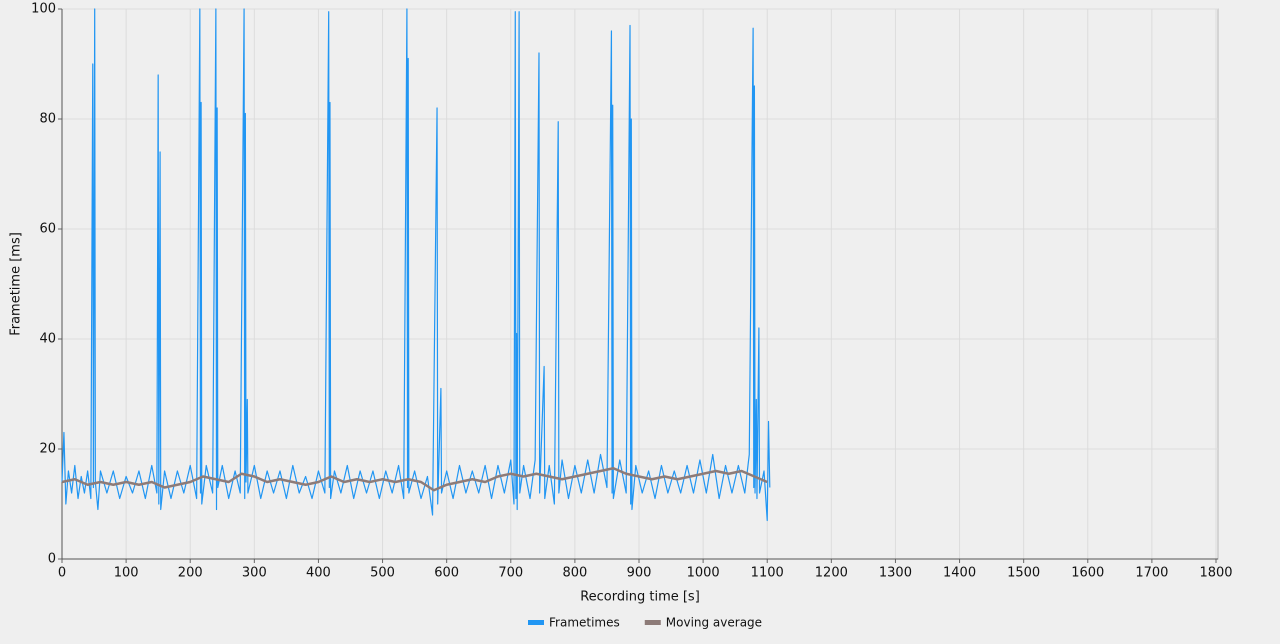 The height and width of the screenshot is (644, 1280). I want to click on y-tick-label: 60, so click(47, 229).